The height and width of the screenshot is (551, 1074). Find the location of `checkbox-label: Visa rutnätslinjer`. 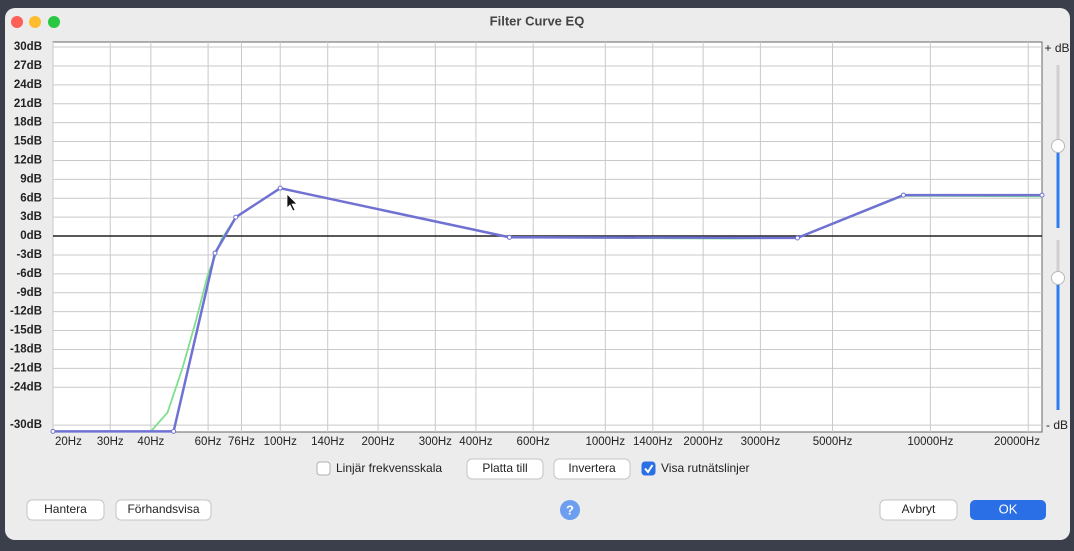

checkbox-label: Visa rutnätslinjer is located at coordinates (705, 468).